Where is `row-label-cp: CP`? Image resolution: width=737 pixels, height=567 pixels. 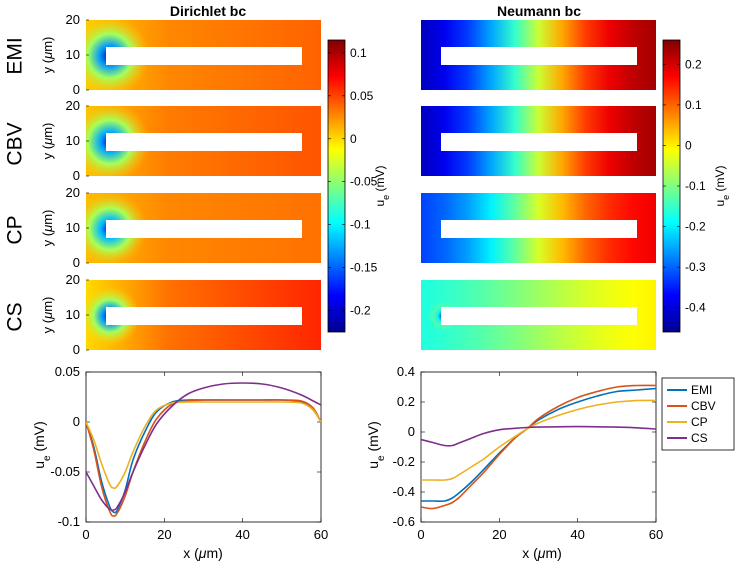 row-label-cp: CP is located at coordinates (15, 229).